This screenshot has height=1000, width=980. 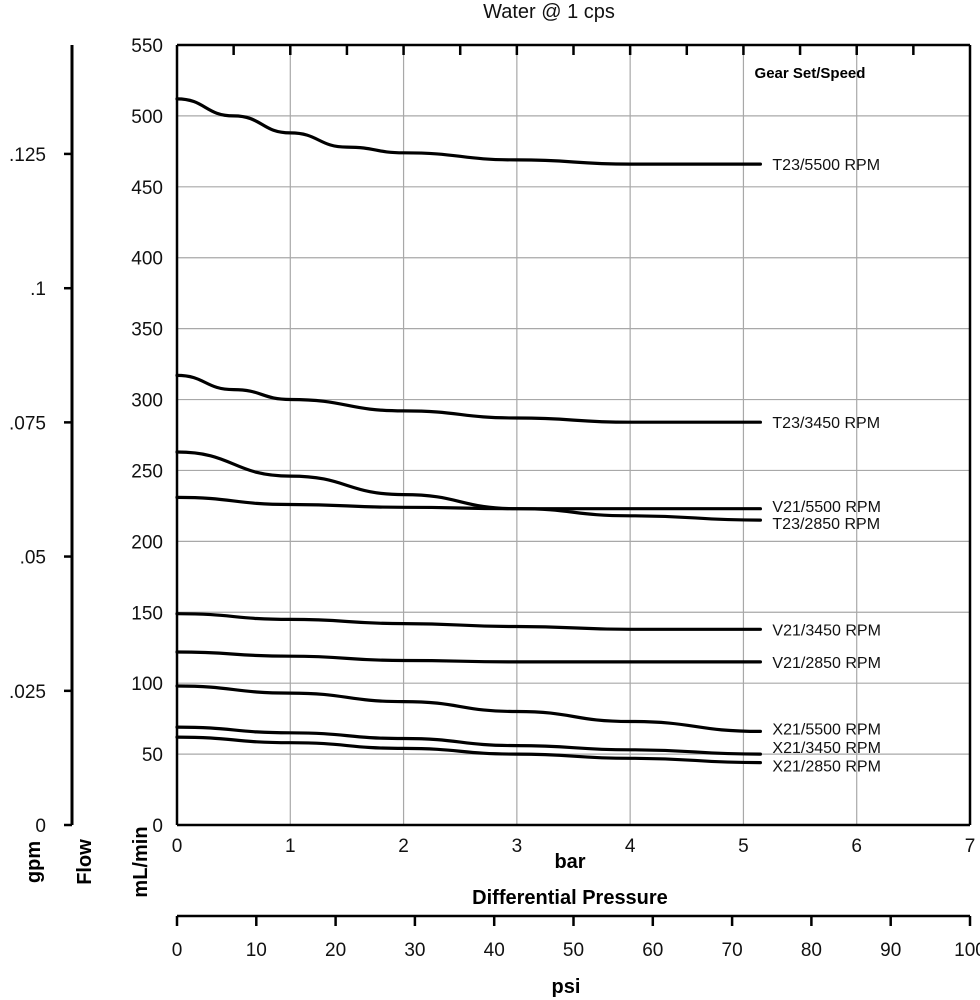 I want to click on psi-tick-label: 100, so click(x=967, y=950).